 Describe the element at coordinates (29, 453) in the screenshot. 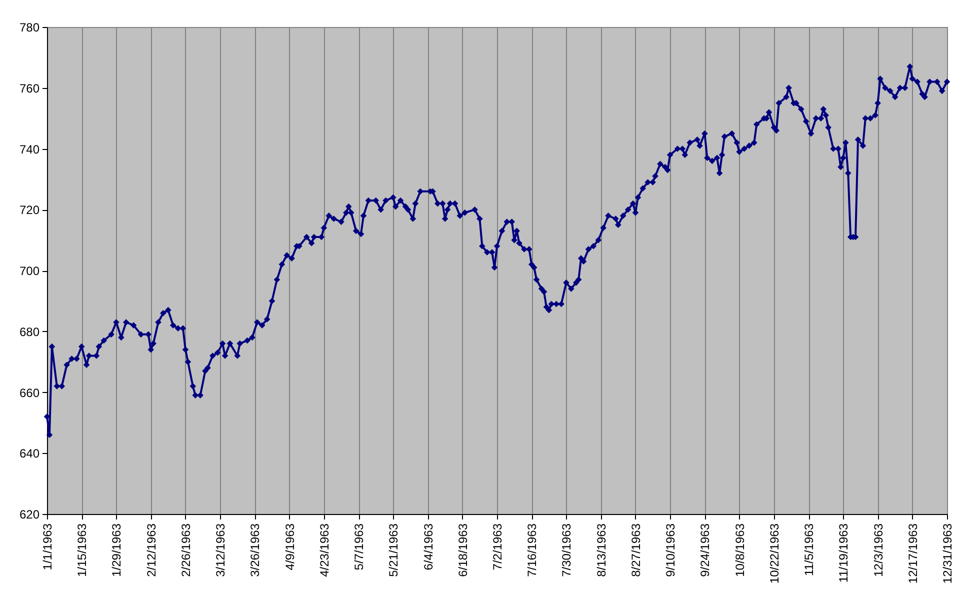

I see `y-tick-label: 640` at that location.